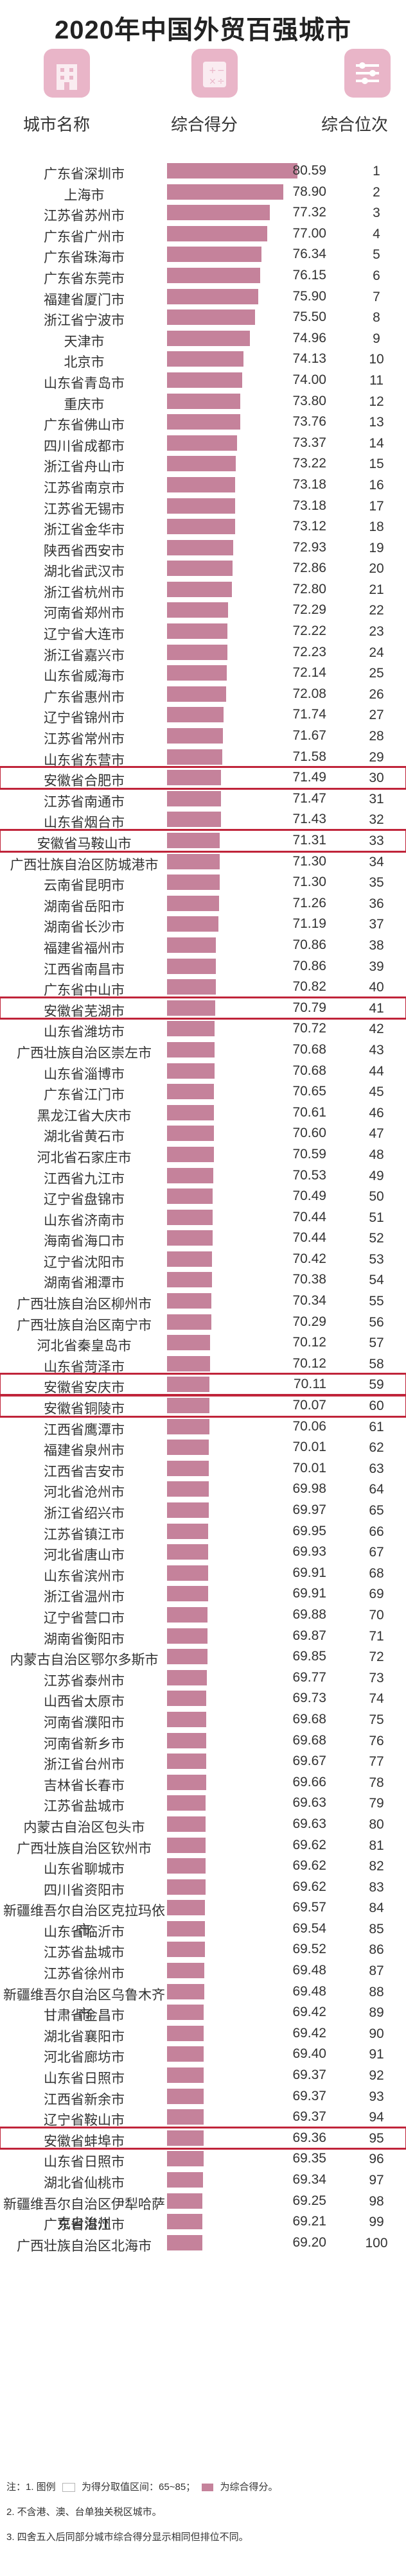  What do you see at coordinates (84, 1555) in the screenshot?
I see `city-name: 河北省唐山市` at bounding box center [84, 1555].